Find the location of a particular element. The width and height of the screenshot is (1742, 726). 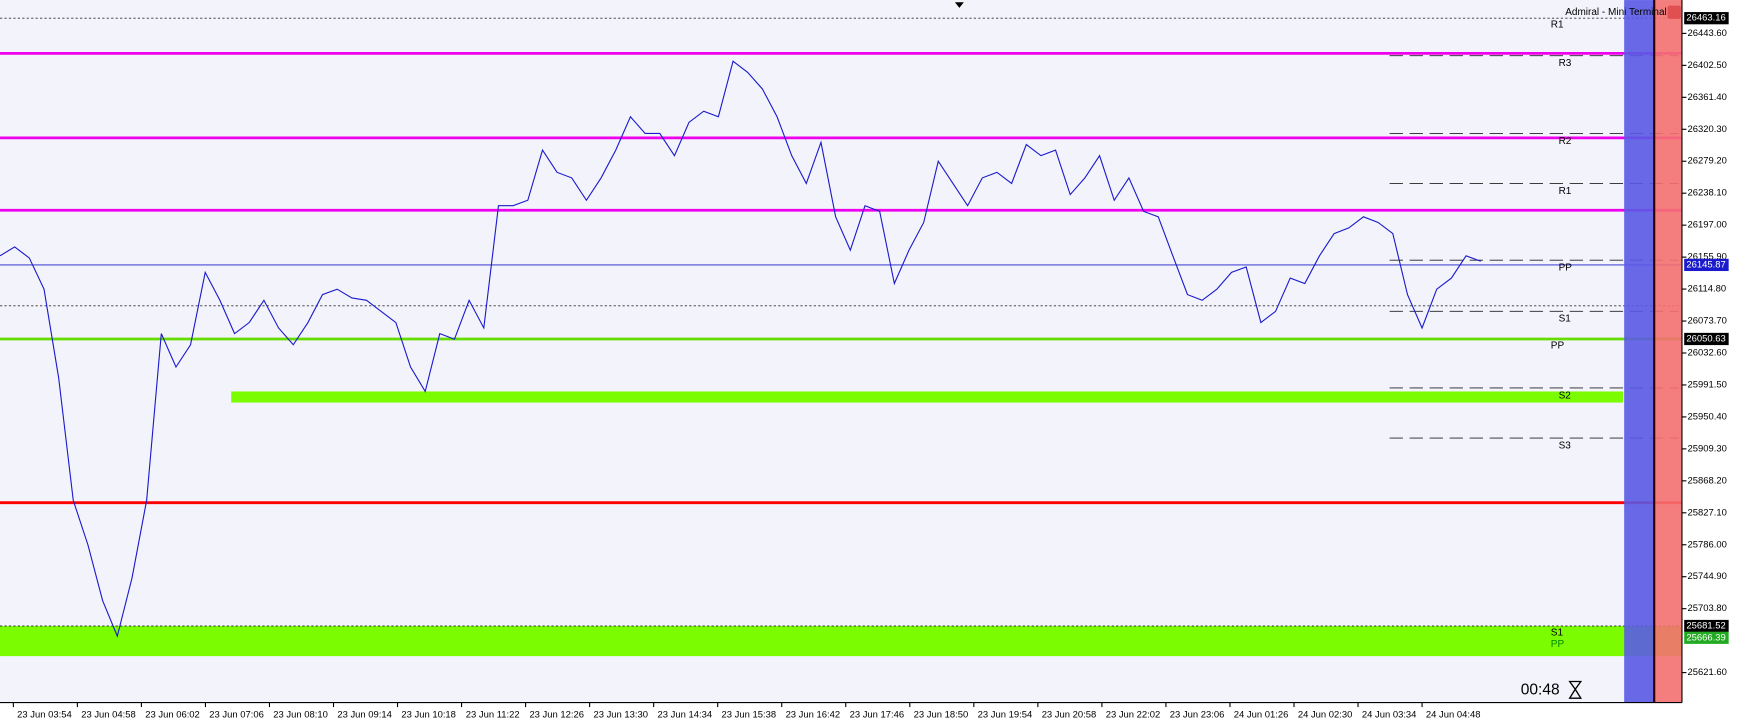

price-tag-label: 25681.52 is located at coordinates (1705, 626).